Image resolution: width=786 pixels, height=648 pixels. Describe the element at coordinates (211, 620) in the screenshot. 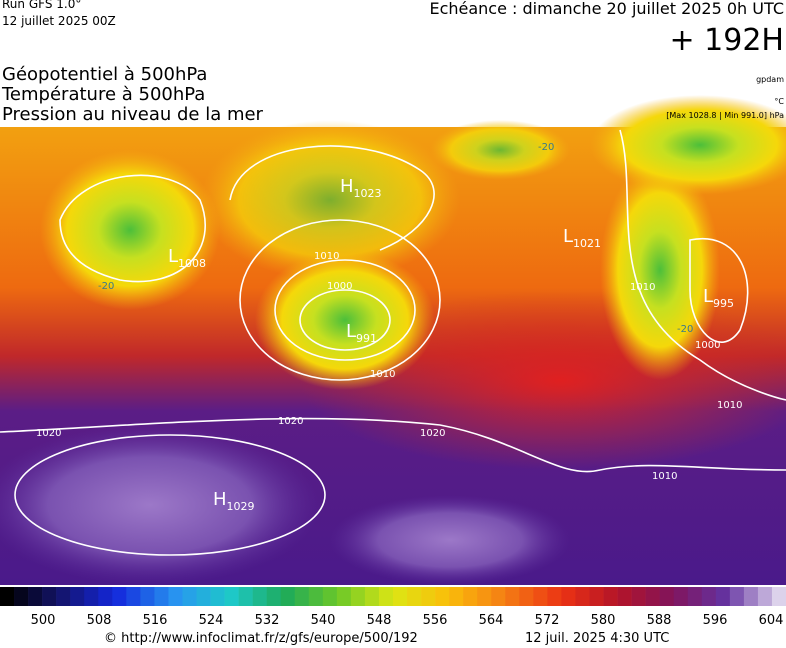

I see `scale-tick: 524` at that location.